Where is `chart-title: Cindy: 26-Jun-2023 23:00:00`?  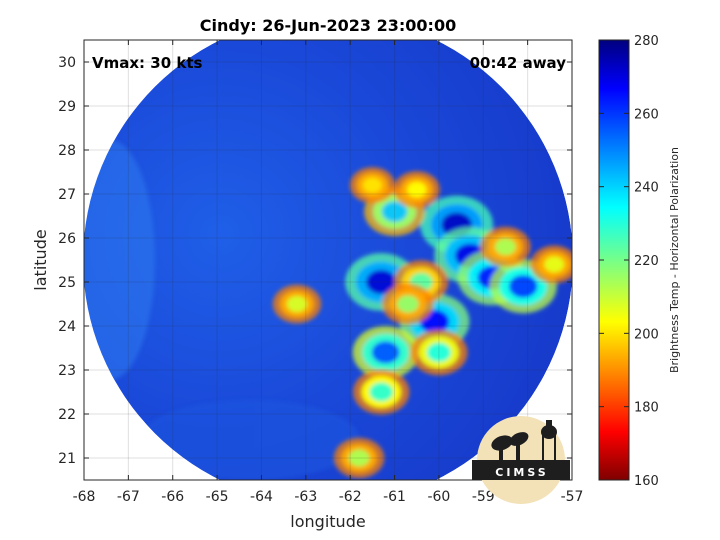 chart-title: Cindy: 26-Jun-2023 23:00:00 is located at coordinates (328, 25).